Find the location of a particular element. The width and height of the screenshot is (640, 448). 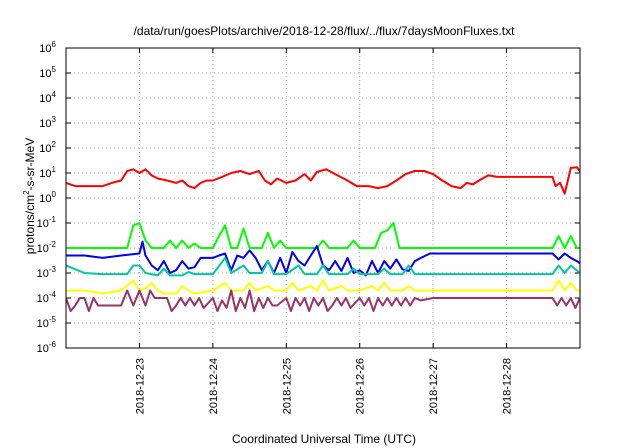

y-tick-label: 10⁻³ is located at coordinates (47, 272).